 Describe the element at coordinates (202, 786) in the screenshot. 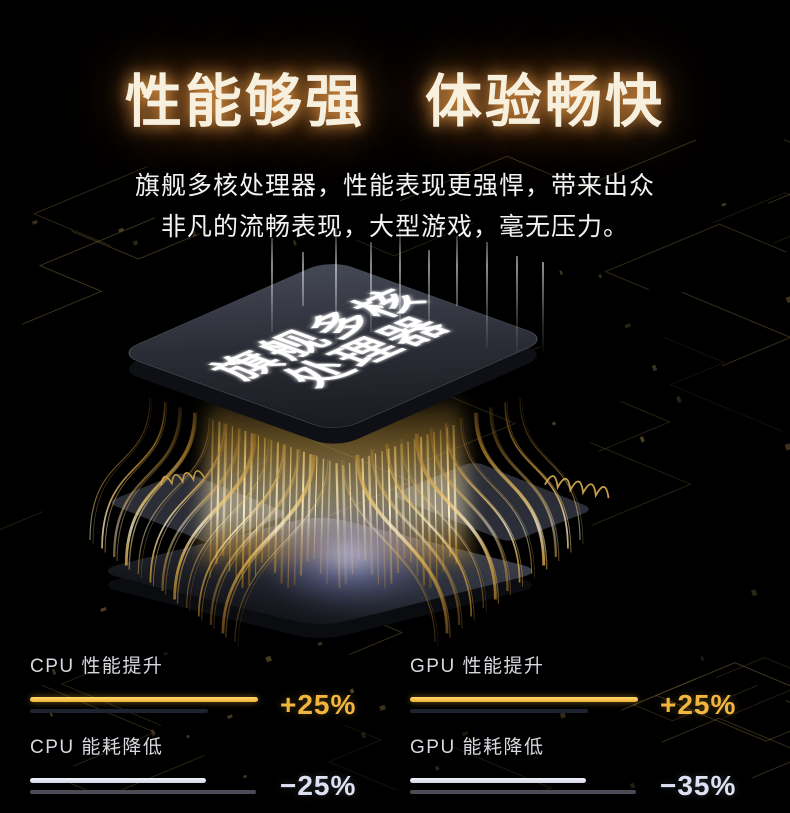

I see `stat-bars: −25%` at that location.